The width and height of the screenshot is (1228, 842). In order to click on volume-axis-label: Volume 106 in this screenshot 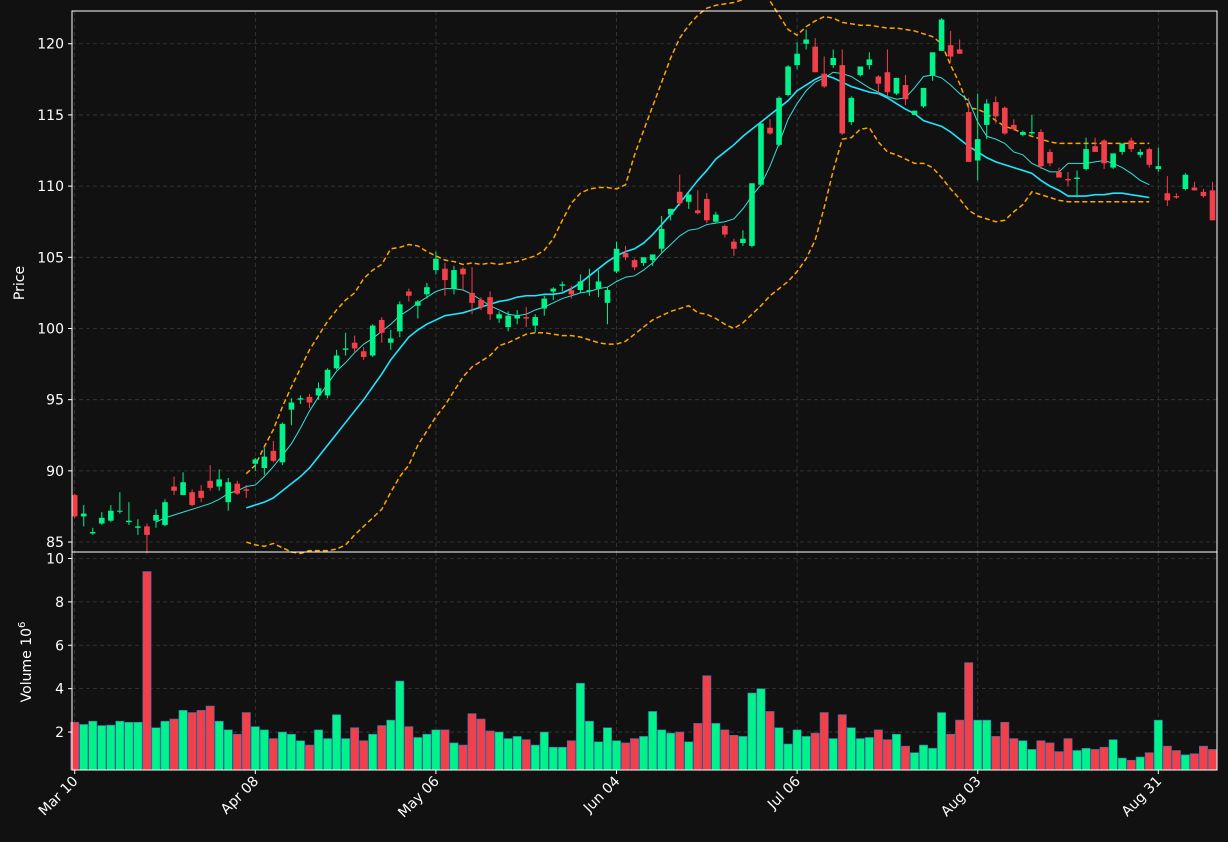, I will do `click(26, 662)`.